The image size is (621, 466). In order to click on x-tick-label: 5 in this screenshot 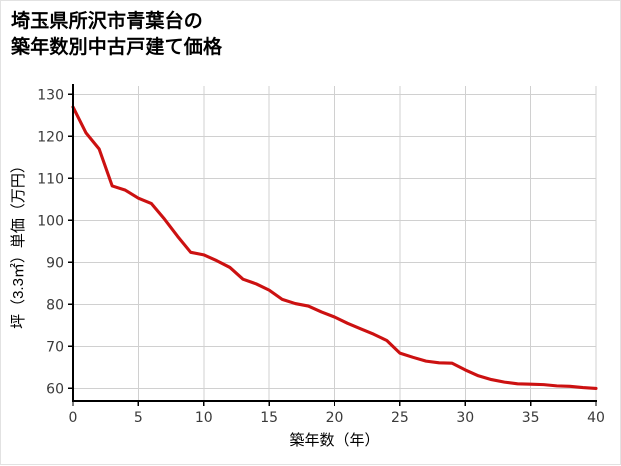, I will do `click(138, 418)`.